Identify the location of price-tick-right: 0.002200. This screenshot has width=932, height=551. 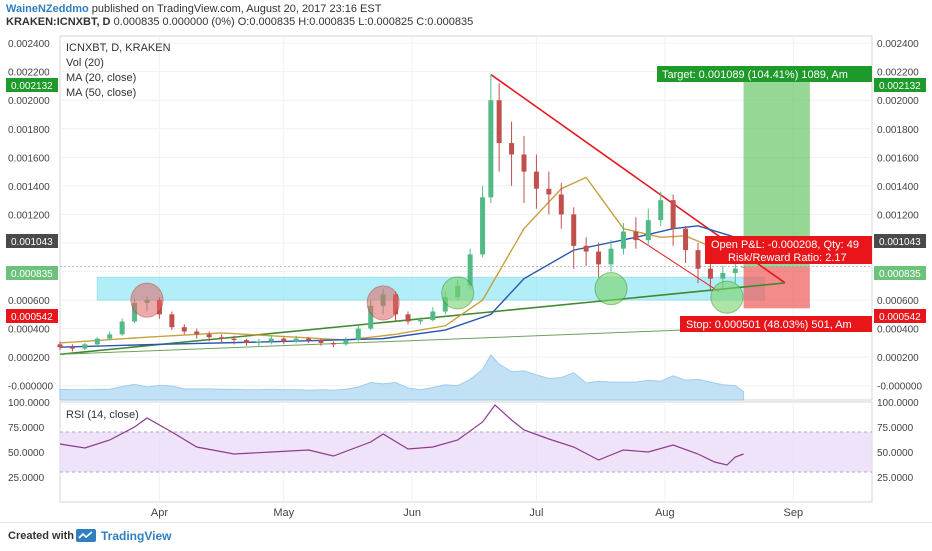
(898, 73).